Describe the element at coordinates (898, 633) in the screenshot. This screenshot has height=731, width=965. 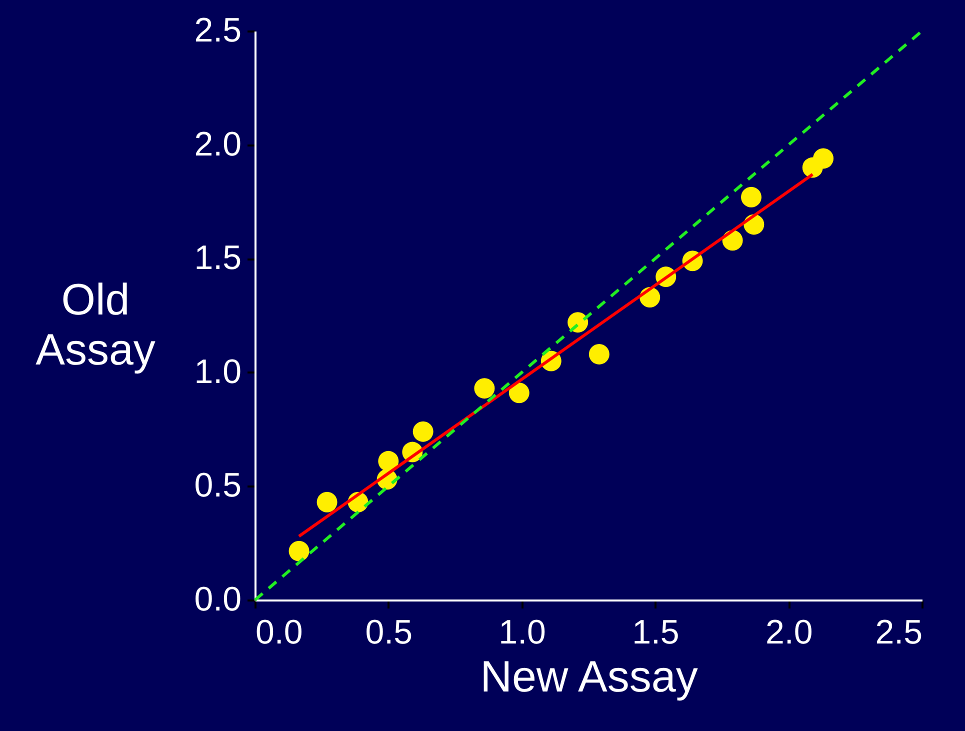
I see `x-tick-label: 2.5` at that location.